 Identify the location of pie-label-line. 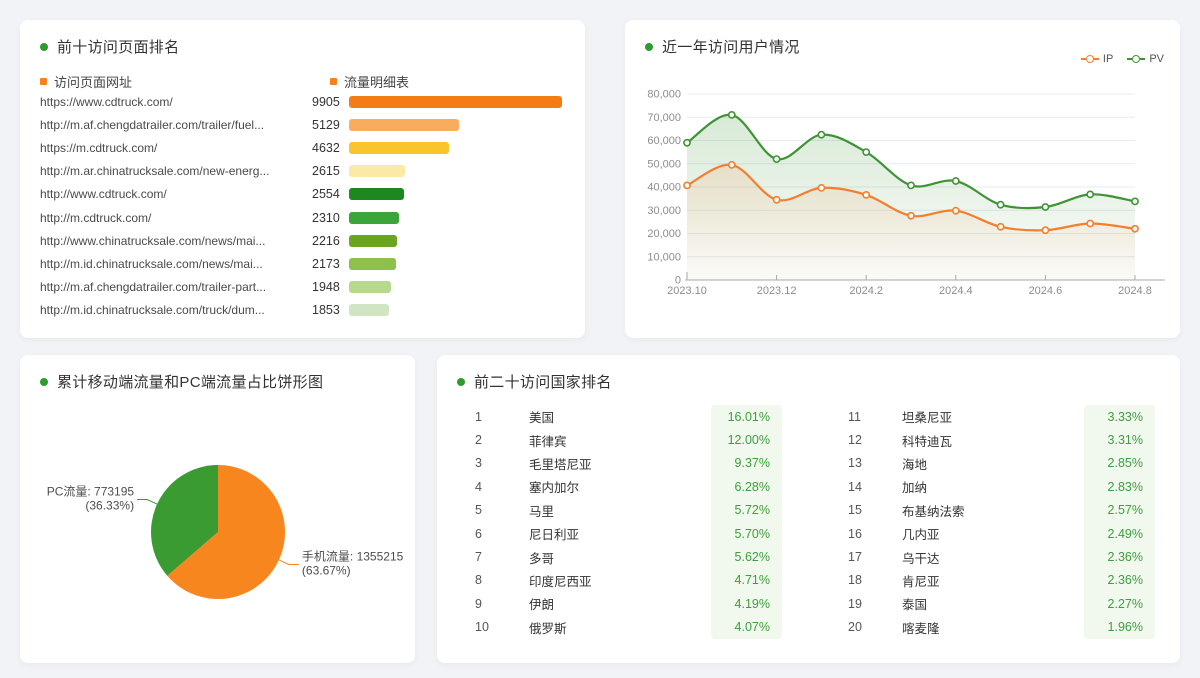
(288, 562).